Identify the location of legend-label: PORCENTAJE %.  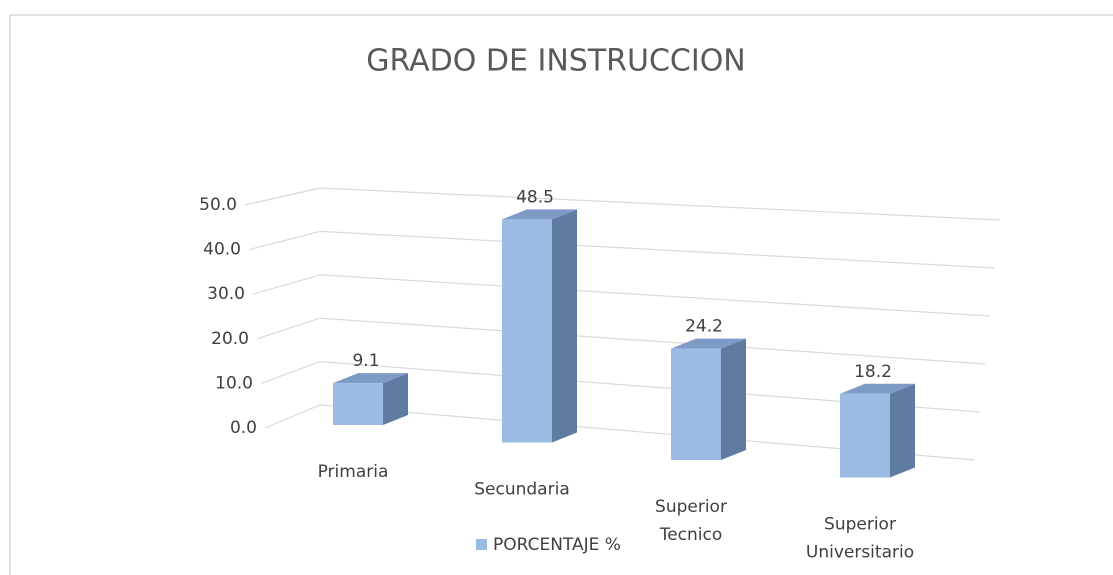
(557, 545).